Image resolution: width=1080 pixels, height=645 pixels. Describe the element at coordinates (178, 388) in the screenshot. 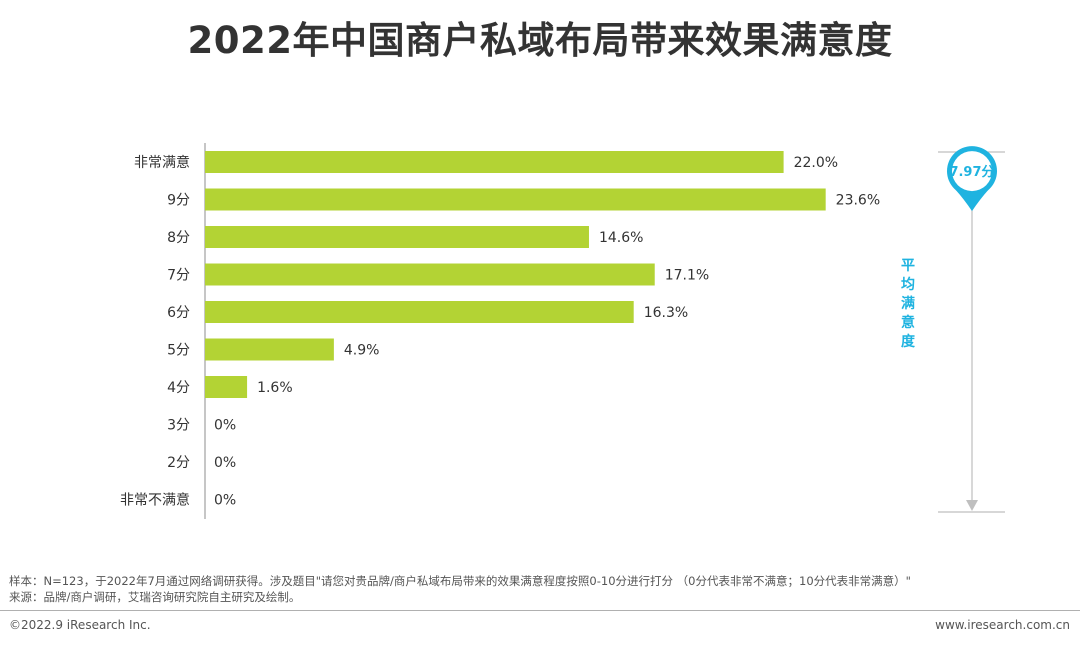

I see `category-label: 4分` at that location.